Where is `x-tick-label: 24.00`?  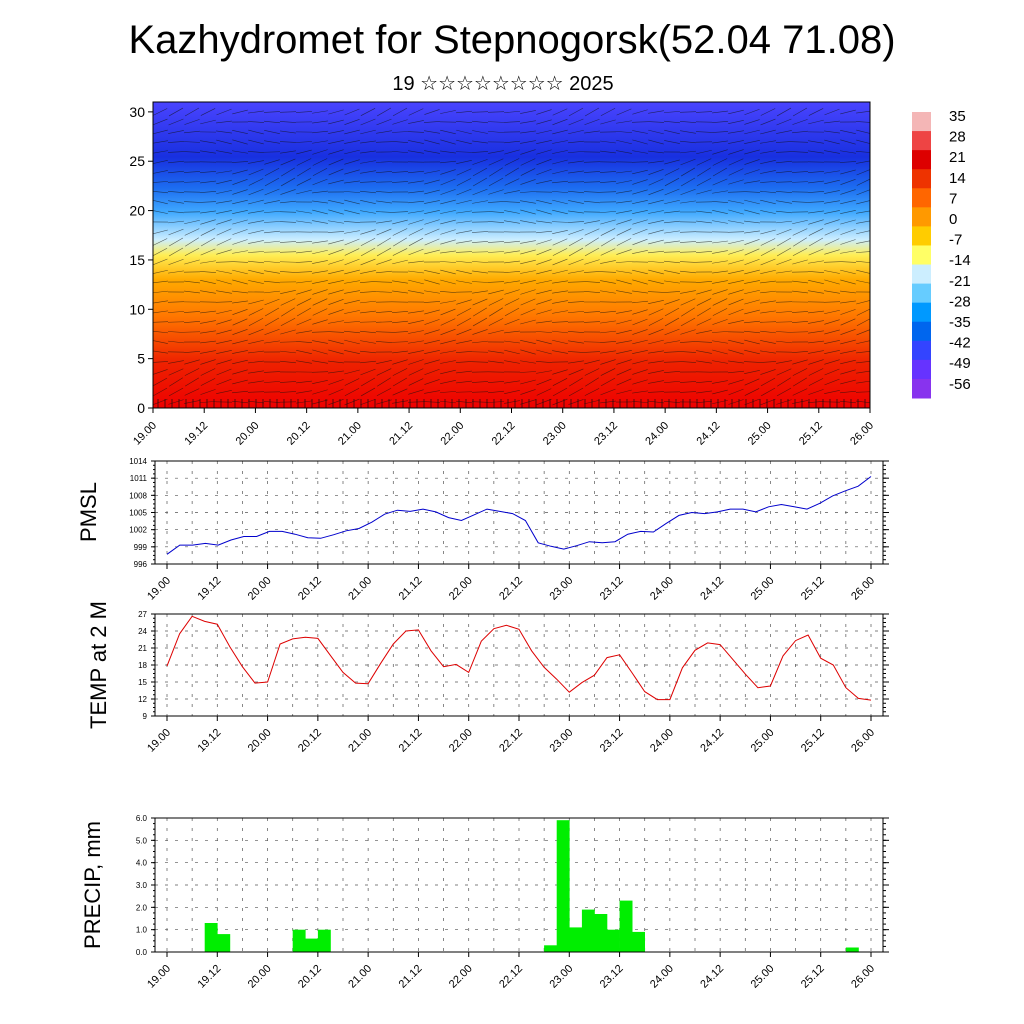 x-tick-label: 24.00 is located at coordinates (662, 589).